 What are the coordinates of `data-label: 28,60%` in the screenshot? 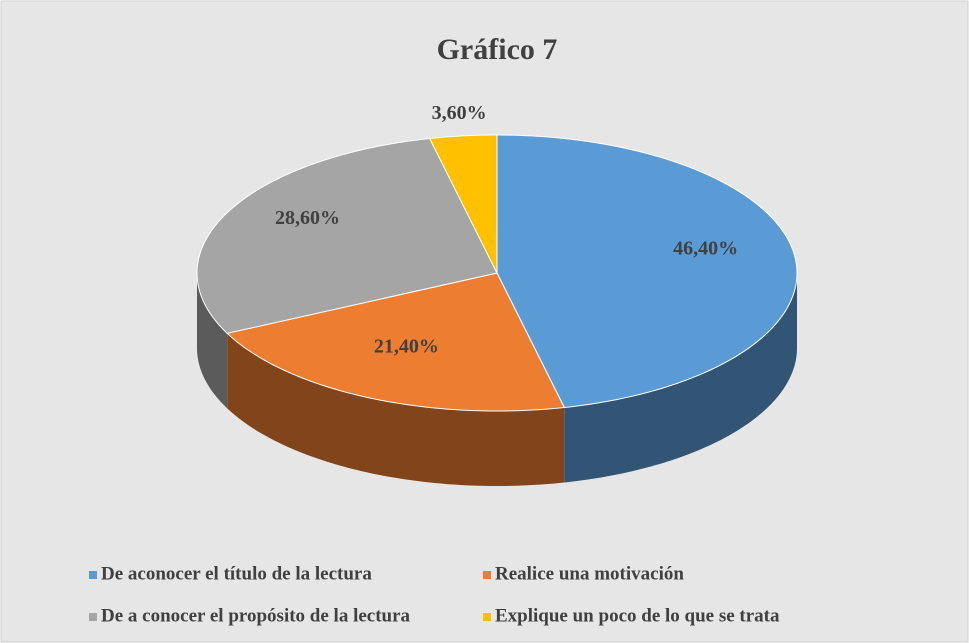 It's located at (307, 218).